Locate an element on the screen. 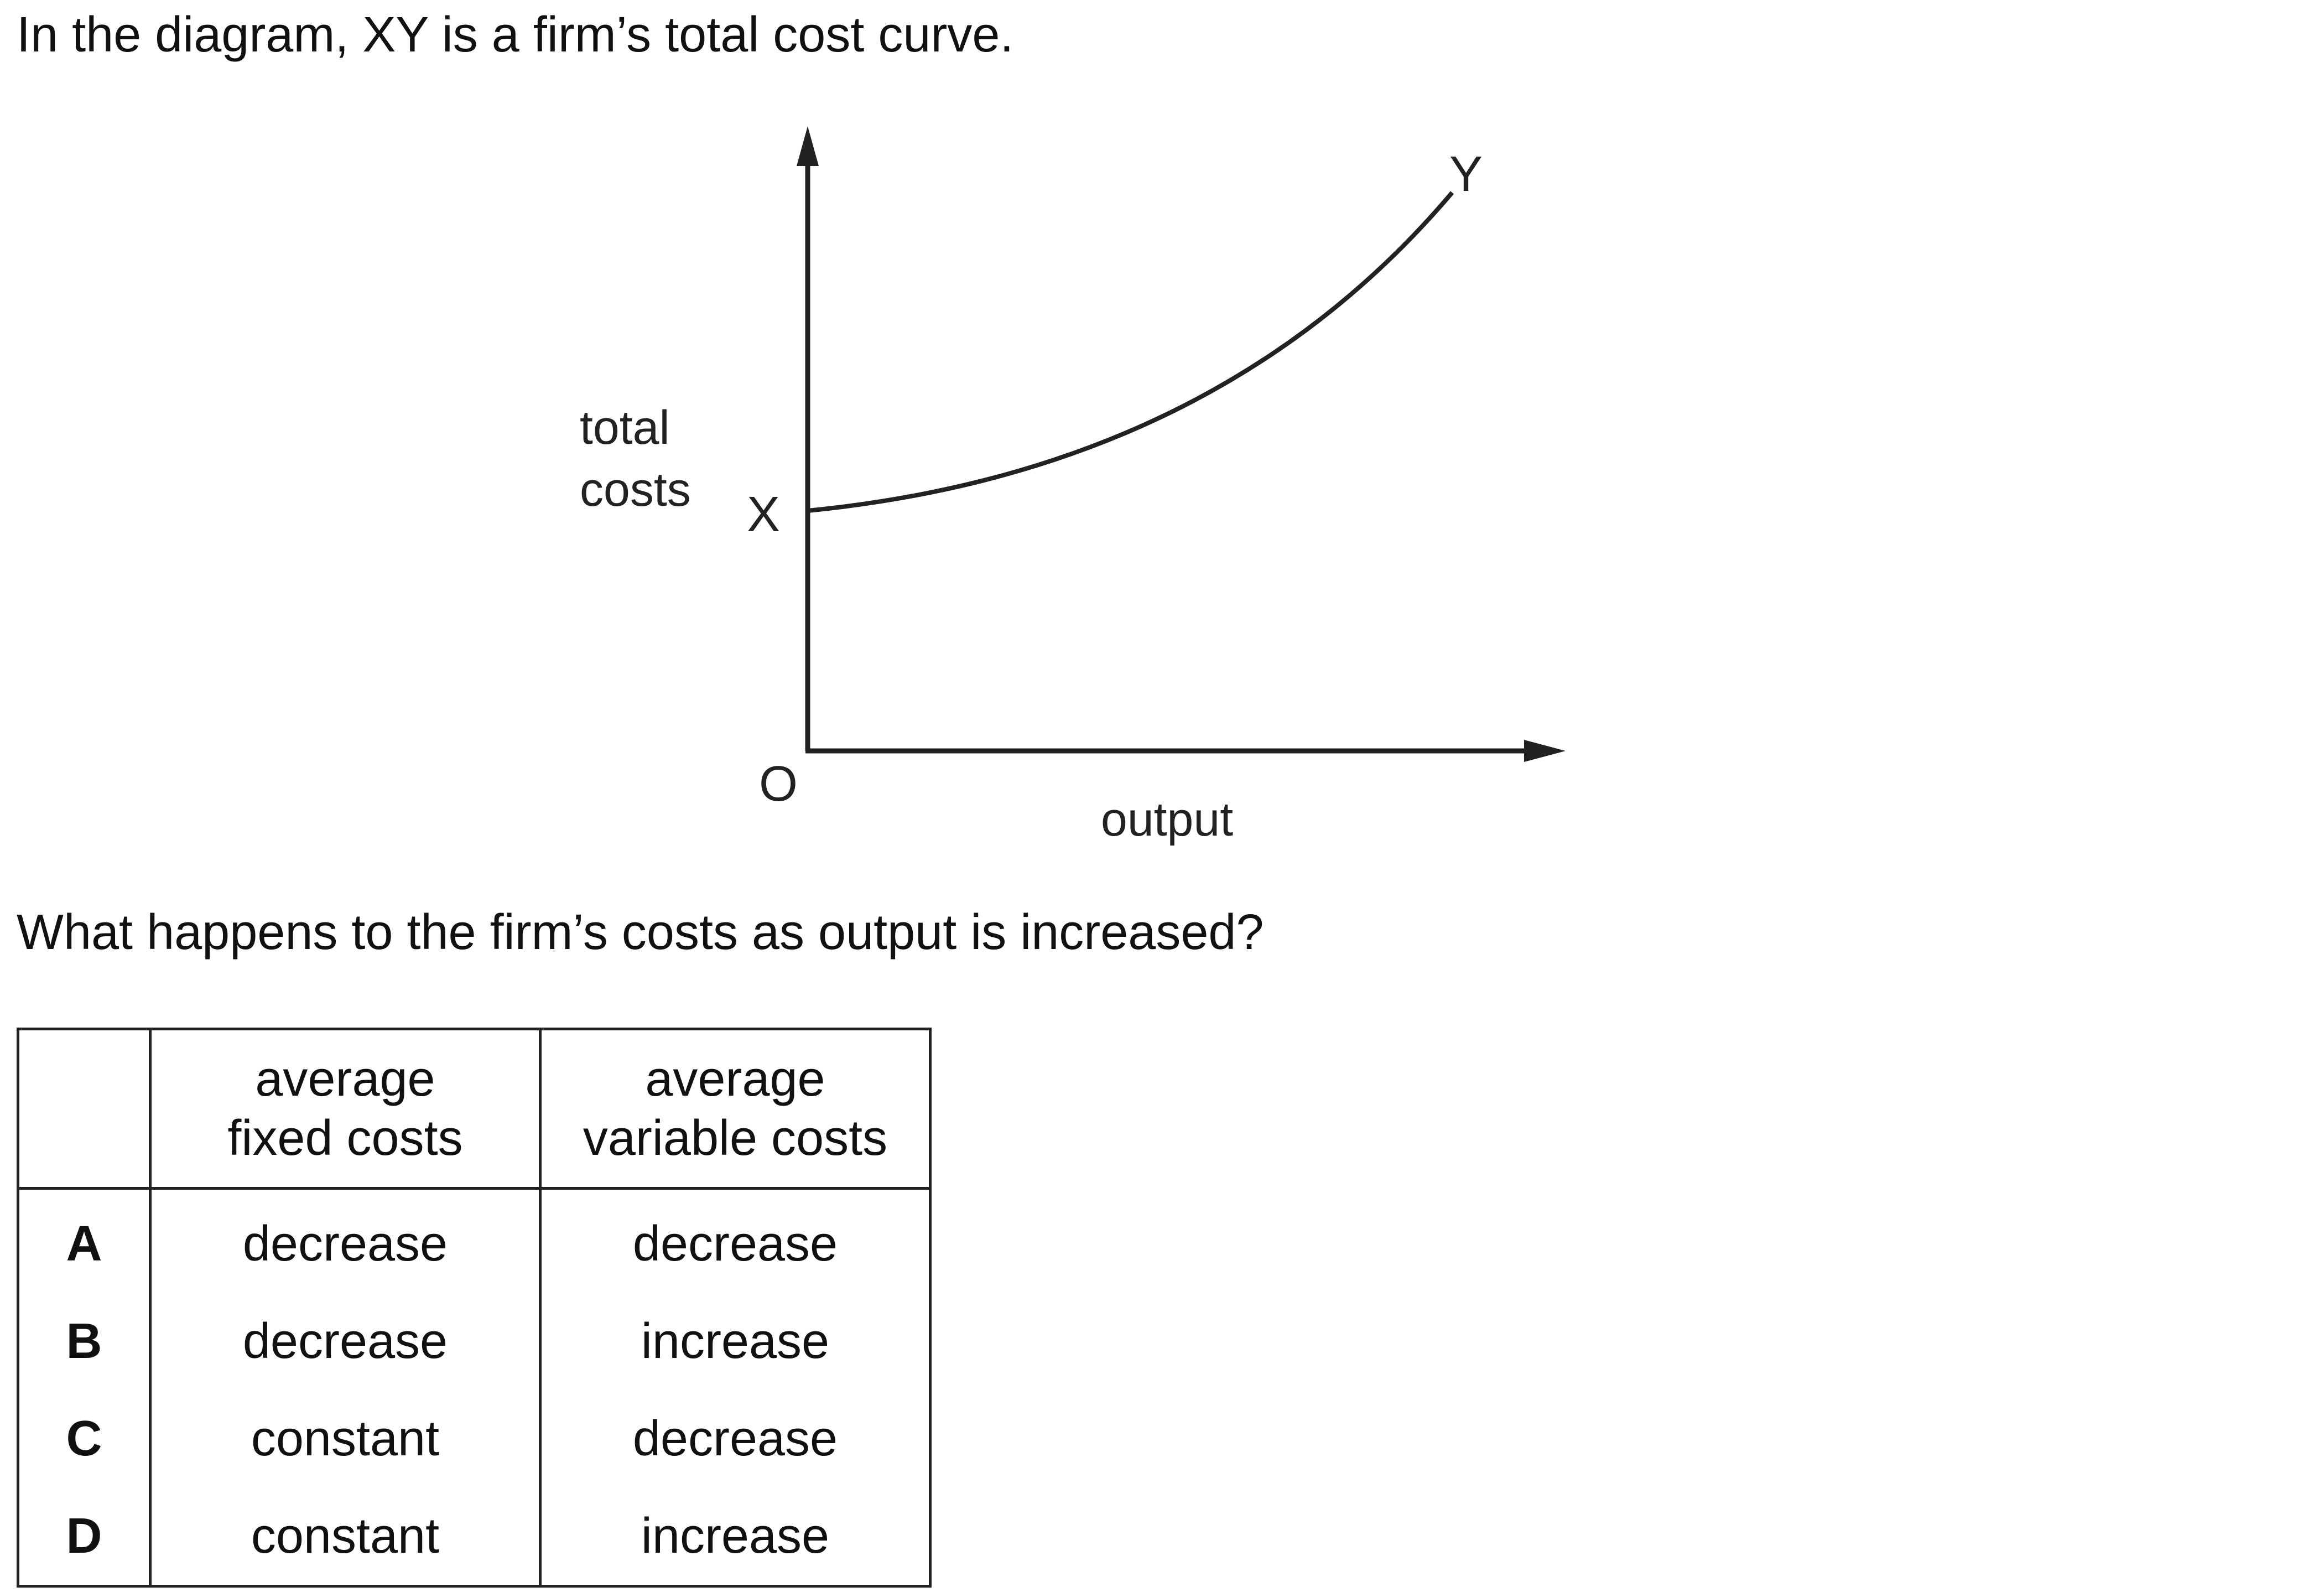  y-axis-label-line2: costs is located at coordinates (635, 489).